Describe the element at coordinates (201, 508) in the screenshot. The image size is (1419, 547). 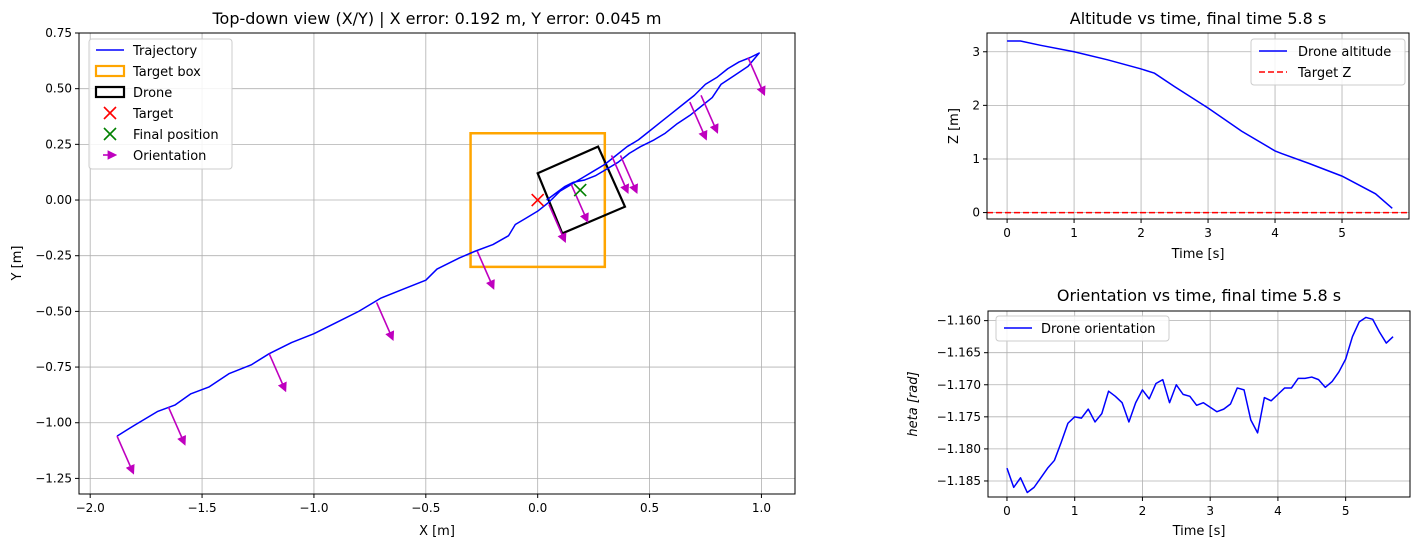
I see `x-tick-label: −1.5` at that location.